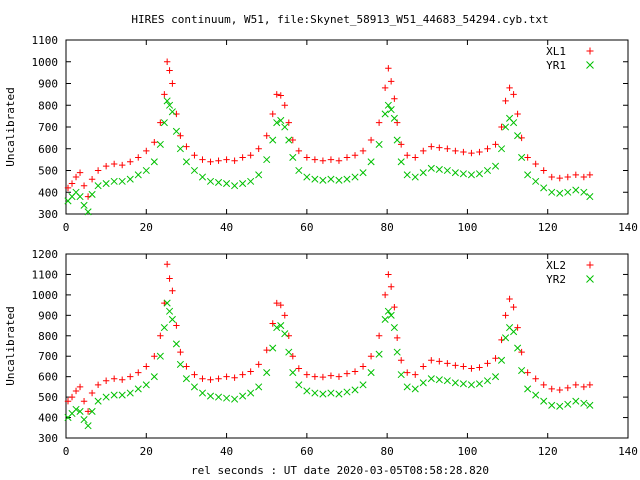 This screenshot has height=480, width=640. What do you see at coordinates (590, 279) in the screenshot?
I see `legend-marker-yr2` at bounding box center [590, 279].